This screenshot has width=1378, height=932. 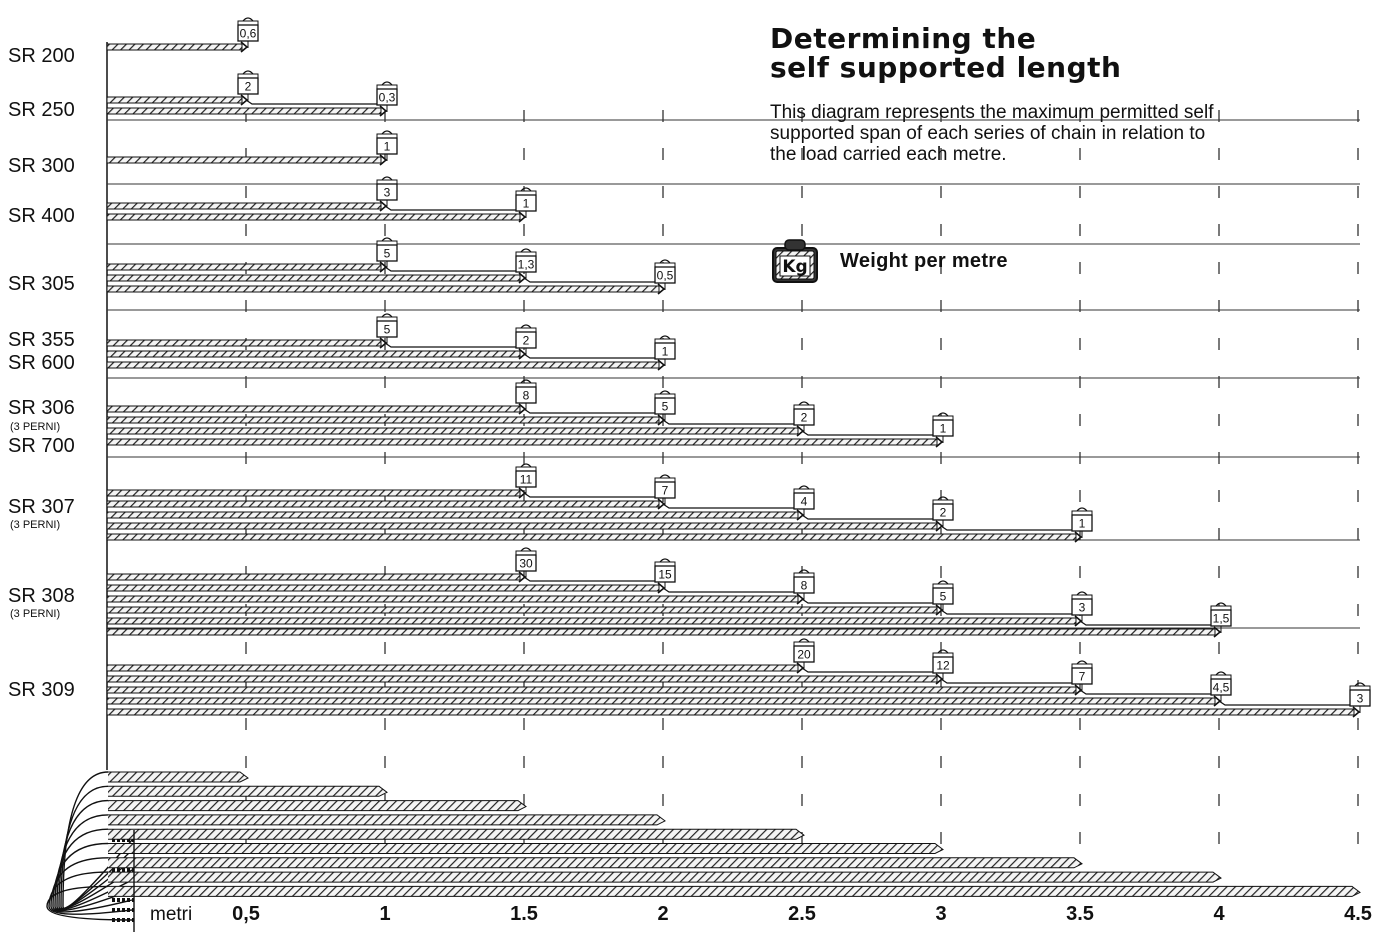 I want to click on weight-marker: 1,5, so click(x=1221, y=617).